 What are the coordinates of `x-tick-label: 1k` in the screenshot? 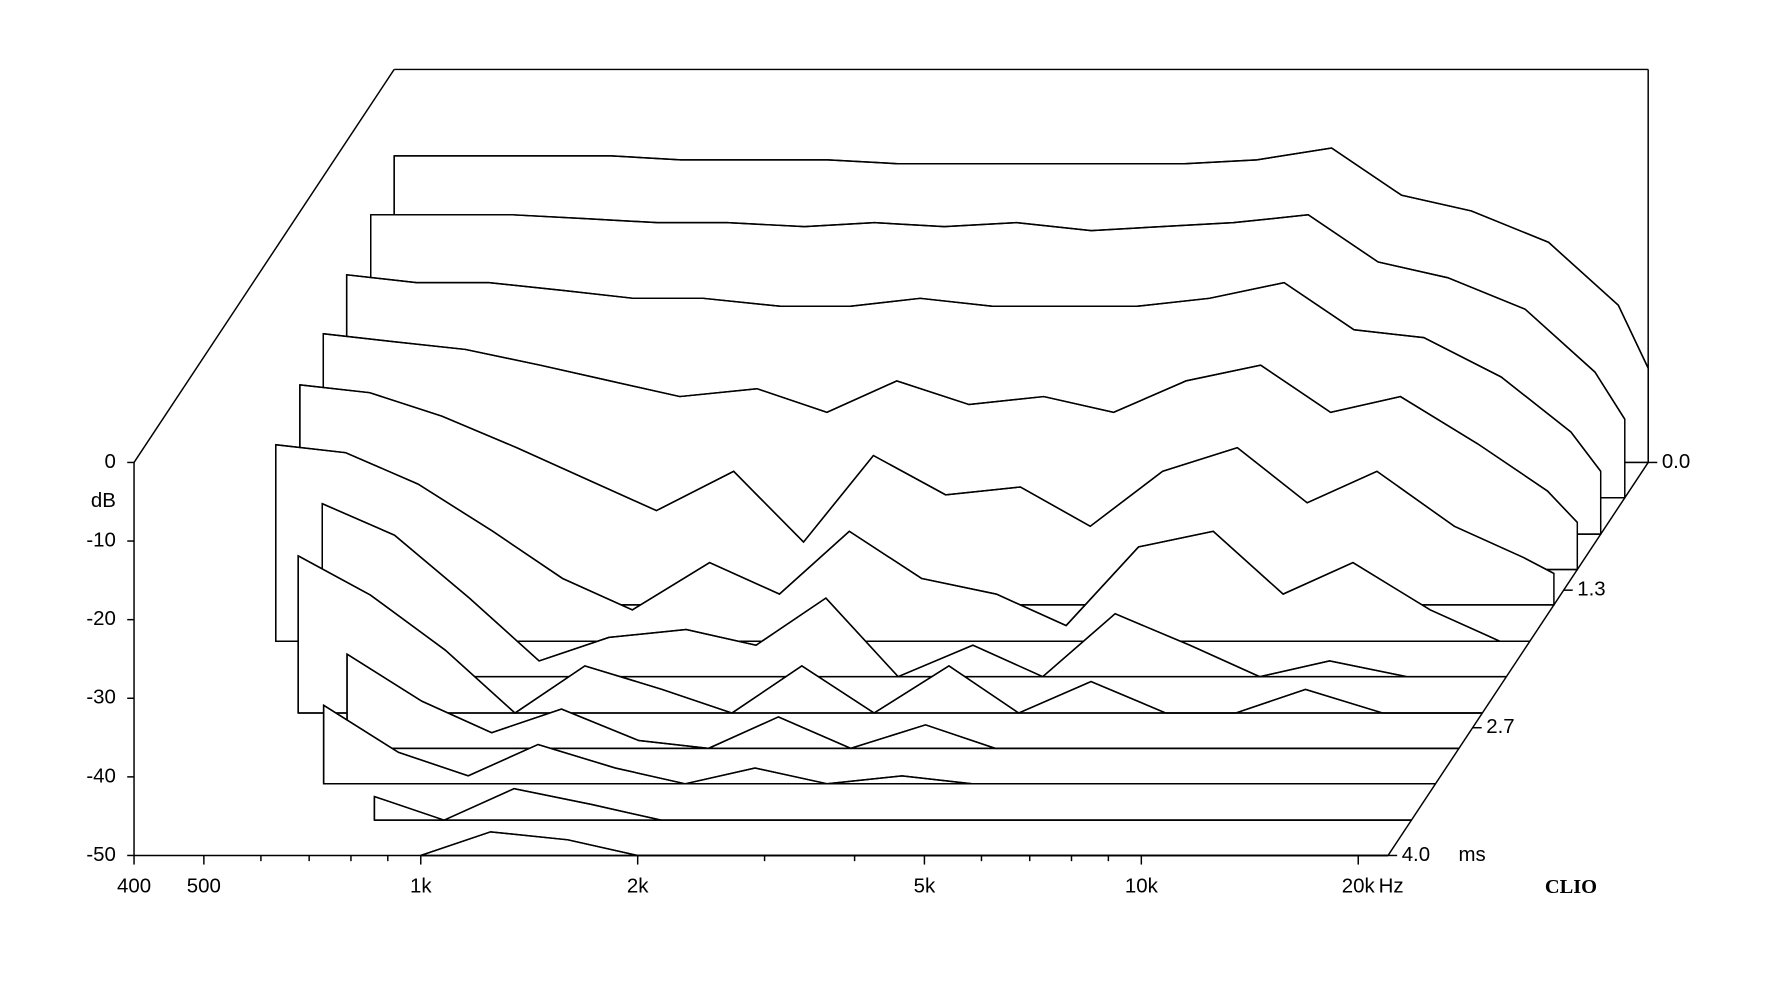 It's located at (421, 886).